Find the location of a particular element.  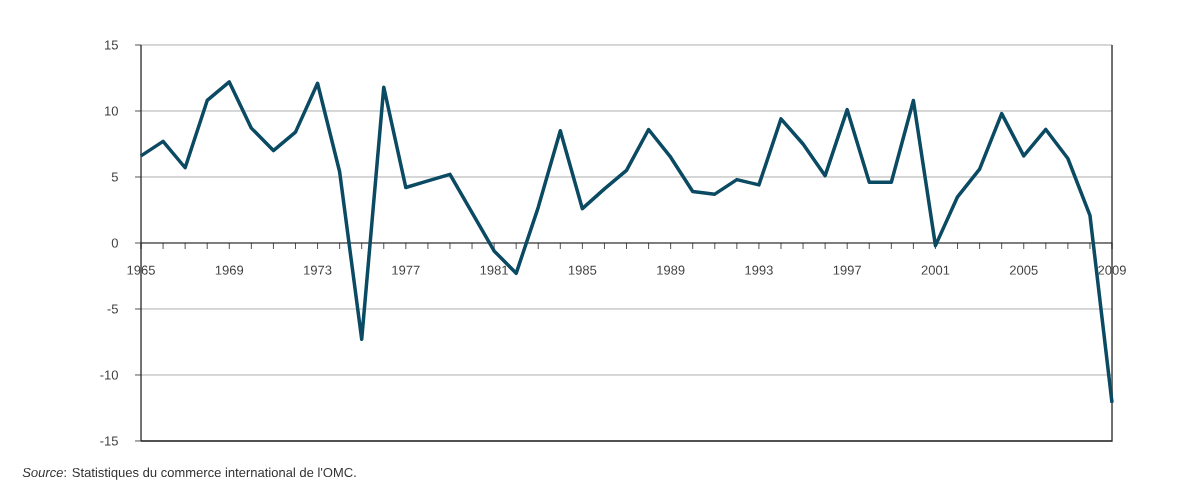

x-tick-label: 1981 is located at coordinates (494, 270).